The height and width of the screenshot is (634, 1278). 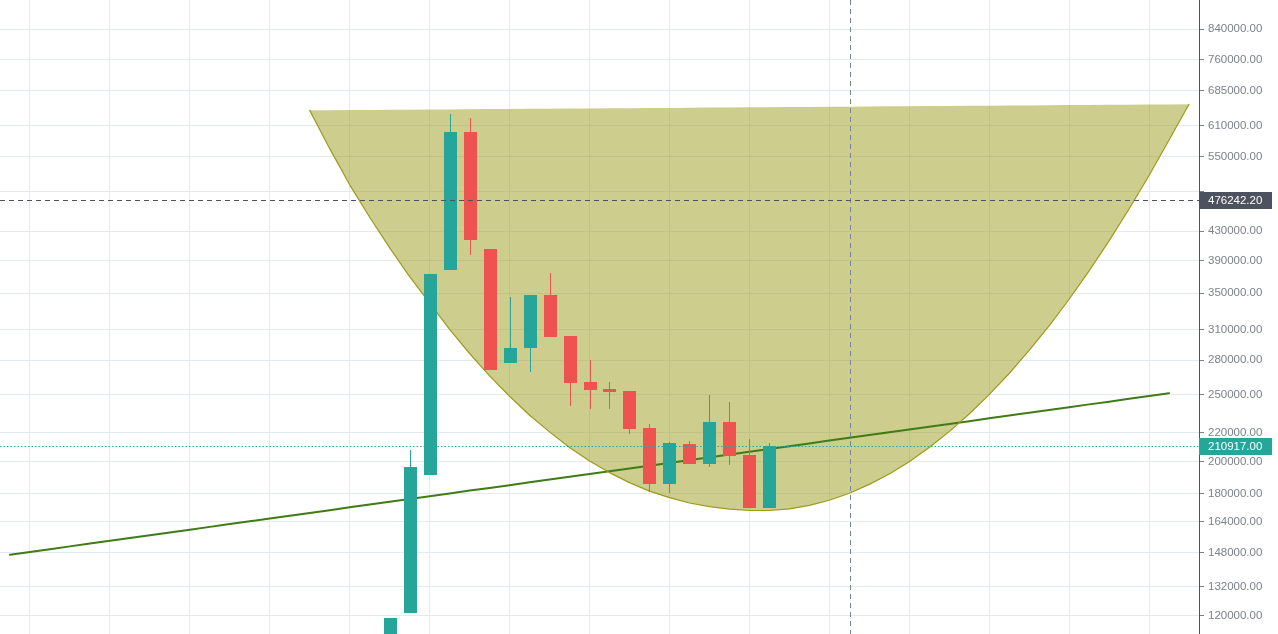 What do you see at coordinates (1235, 614) in the screenshot?
I see `y-tick-label: 120000.00` at bounding box center [1235, 614].